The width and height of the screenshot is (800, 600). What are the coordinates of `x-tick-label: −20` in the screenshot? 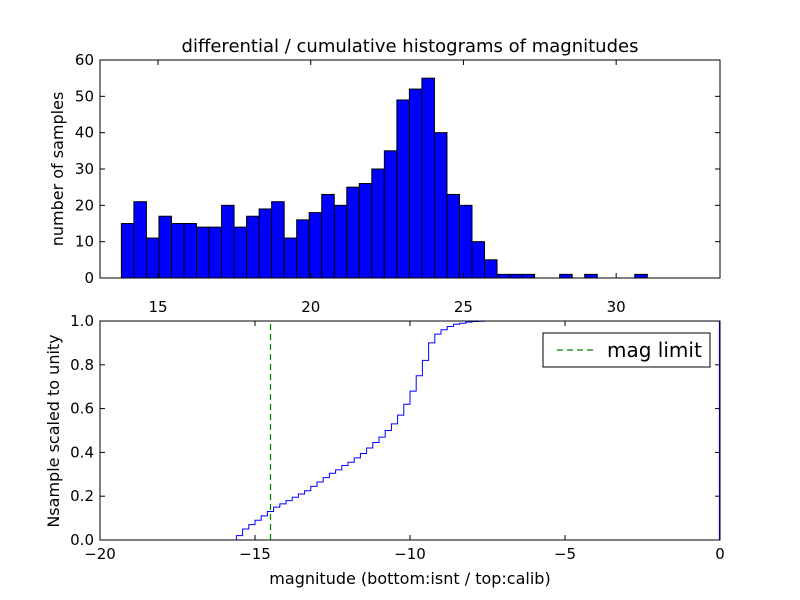 It's located at (100, 554).